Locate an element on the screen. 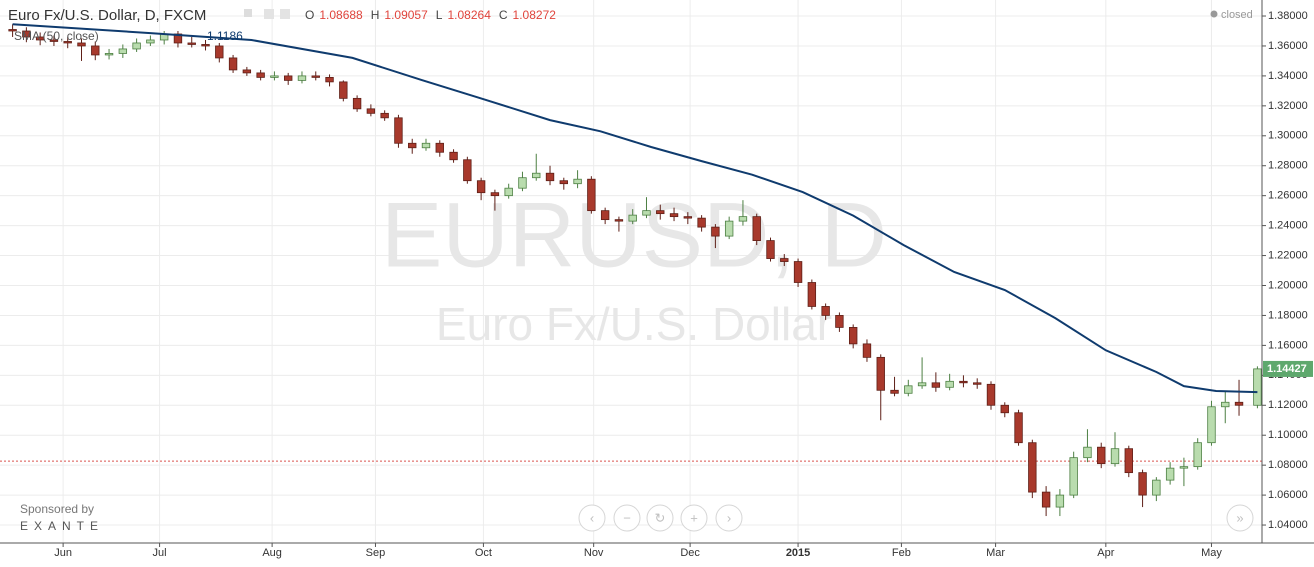 This screenshot has width=1314, height=567. ohlc-value: 1.08264 is located at coordinates (469, 15).